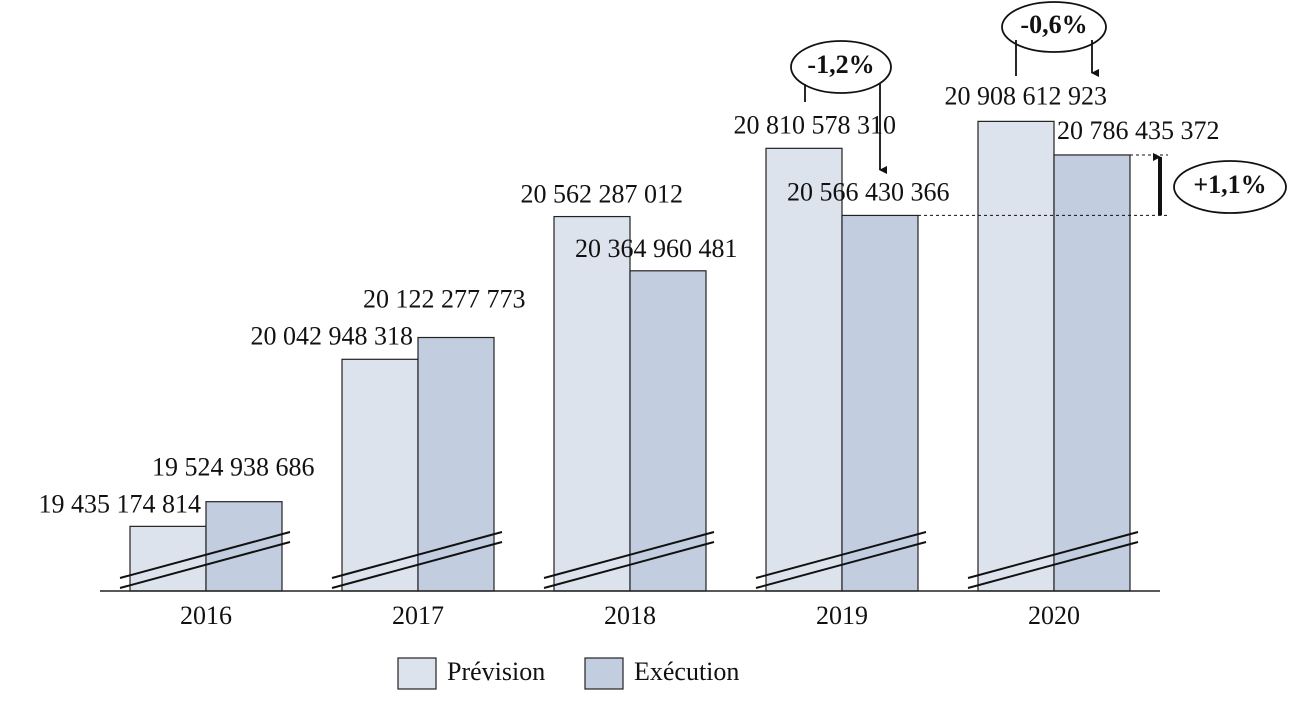 This screenshot has width=1291, height=709. Describe the element at coordinates (496, 671) in the screenshot. I see `legend-label: Prévision` at that location.